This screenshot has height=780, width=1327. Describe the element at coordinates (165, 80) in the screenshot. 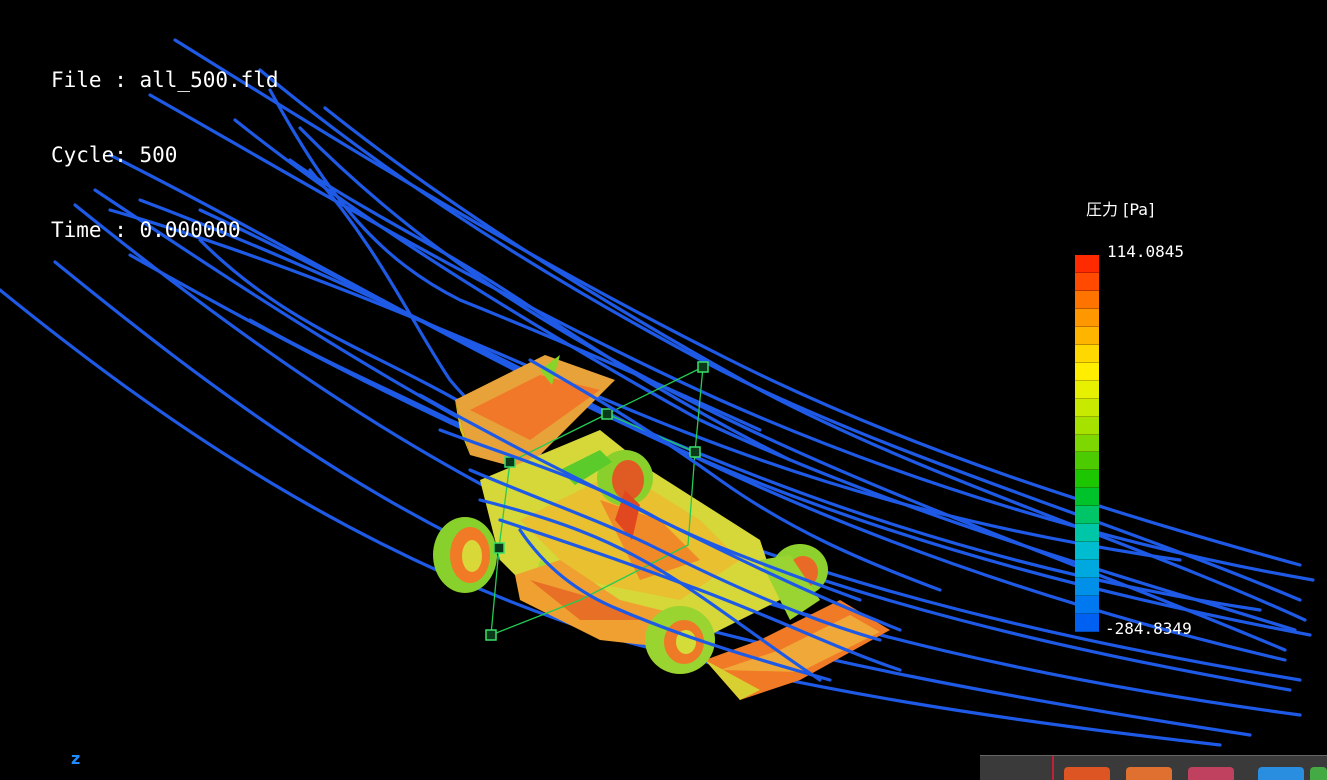

I see `file-name: File : all_500.fld` at that location.